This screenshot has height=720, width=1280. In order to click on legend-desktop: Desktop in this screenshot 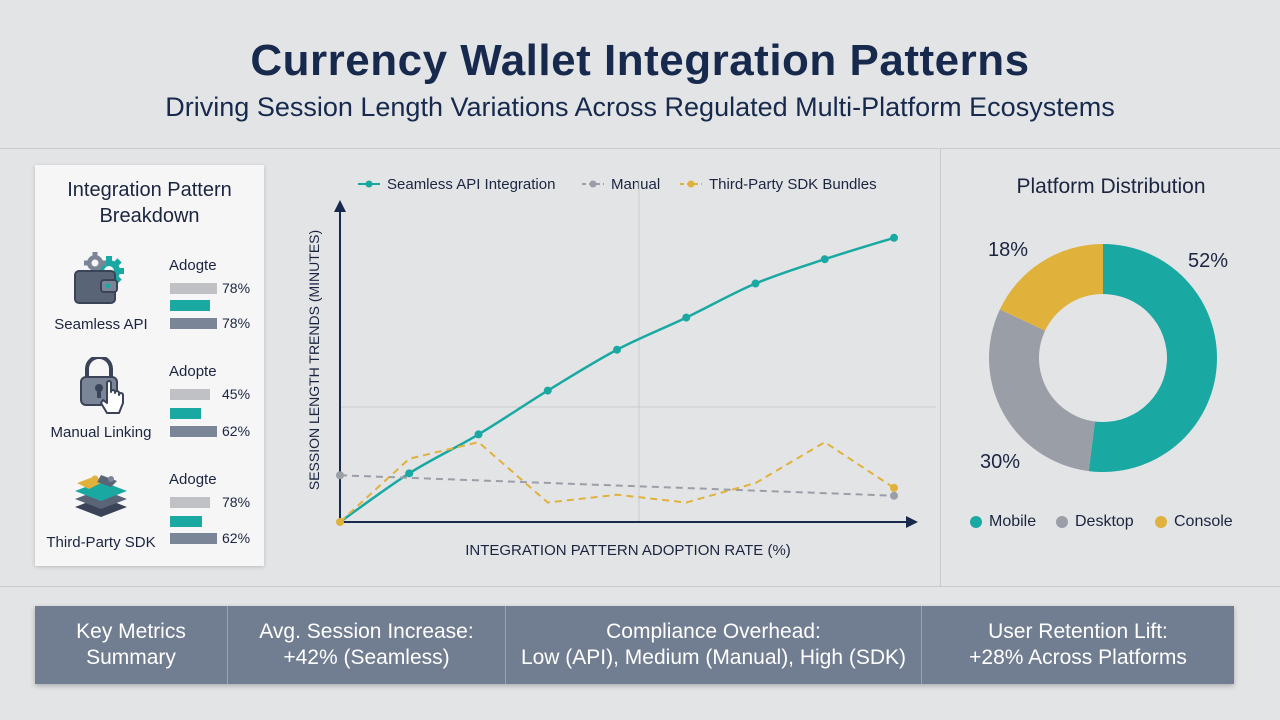, I will do `click(1095, 522)`.